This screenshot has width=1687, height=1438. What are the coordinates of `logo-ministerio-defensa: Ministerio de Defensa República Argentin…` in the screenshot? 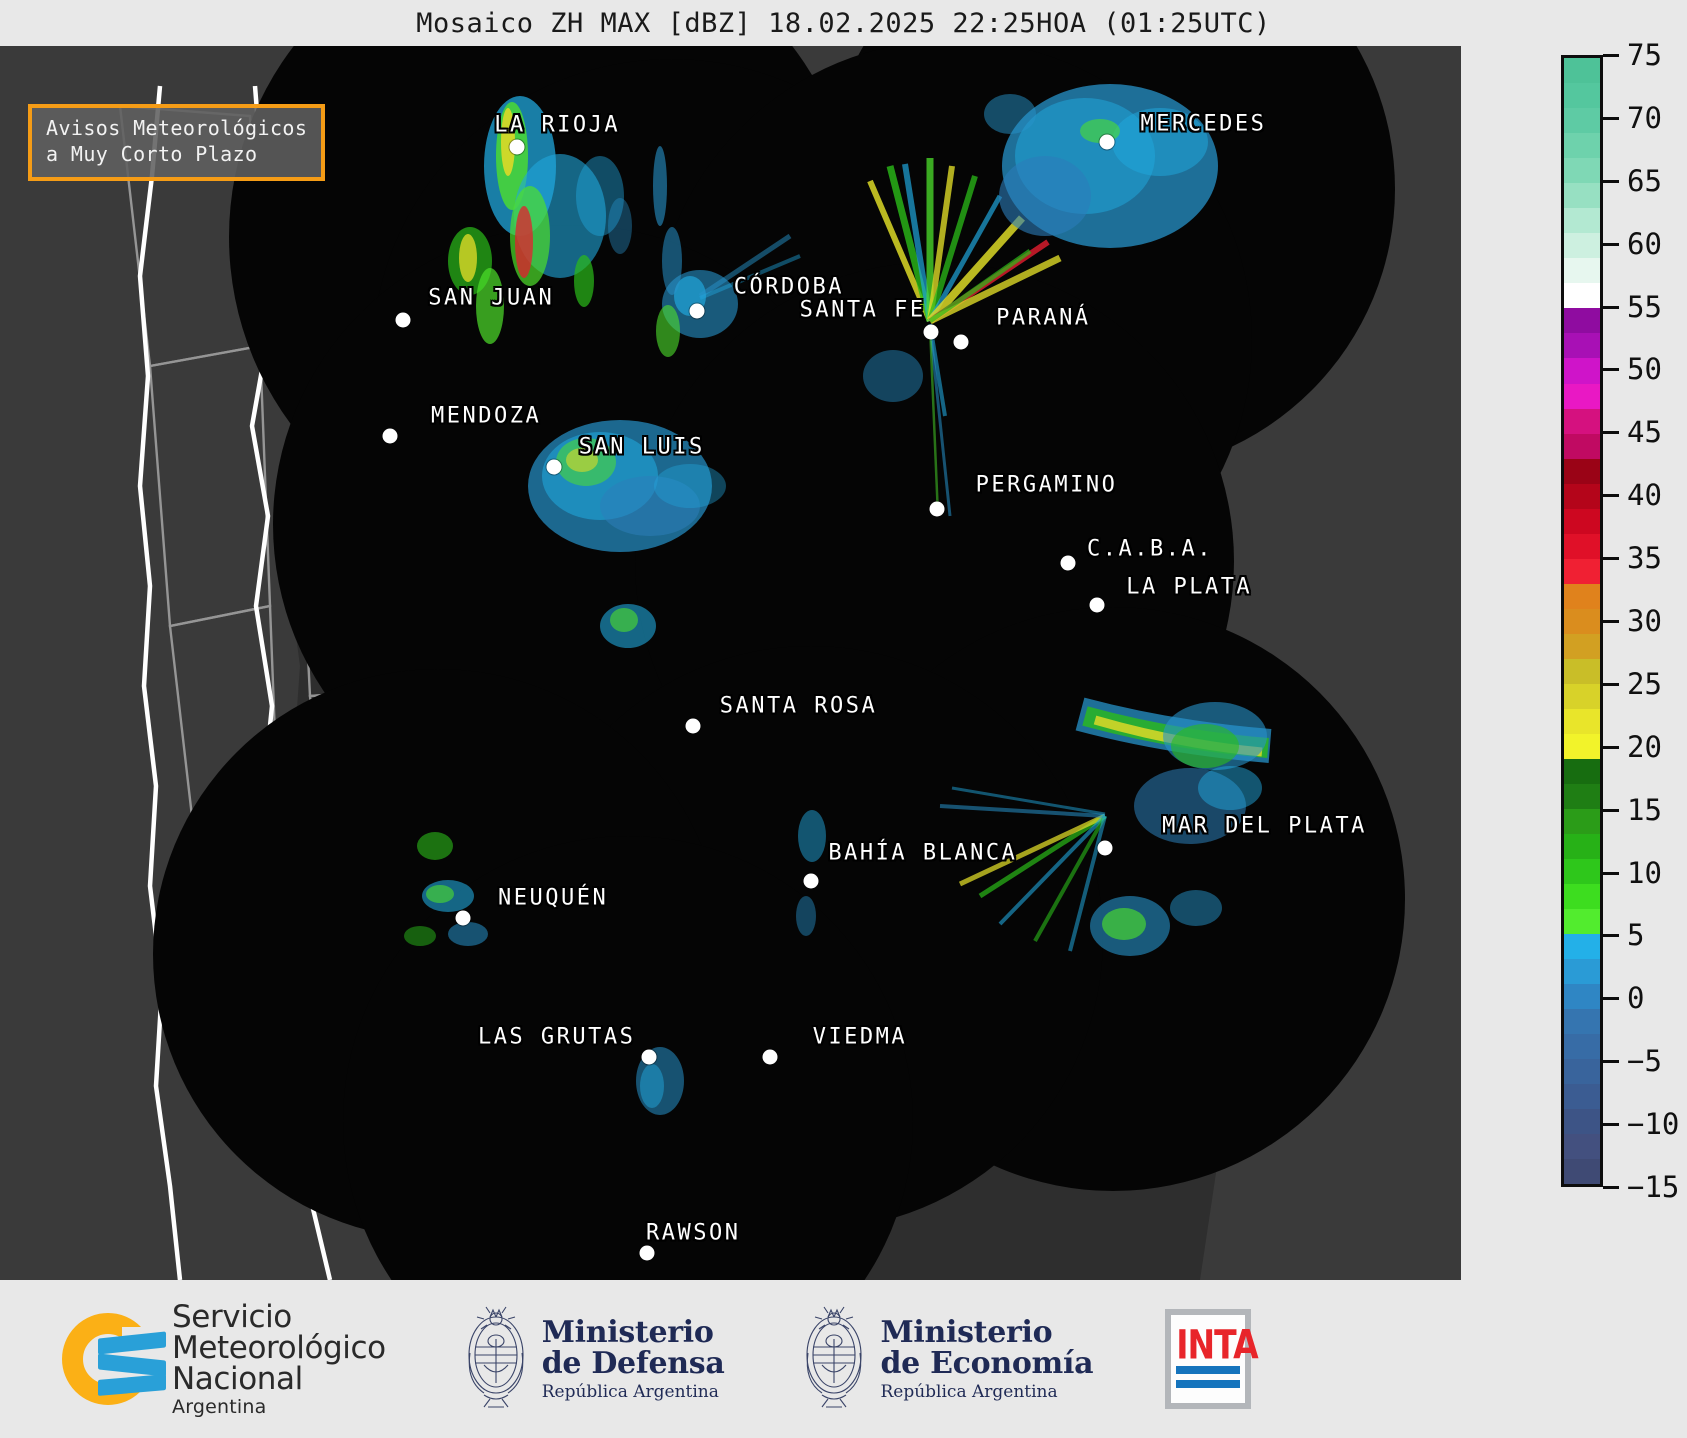 It's located at (592, 1359).